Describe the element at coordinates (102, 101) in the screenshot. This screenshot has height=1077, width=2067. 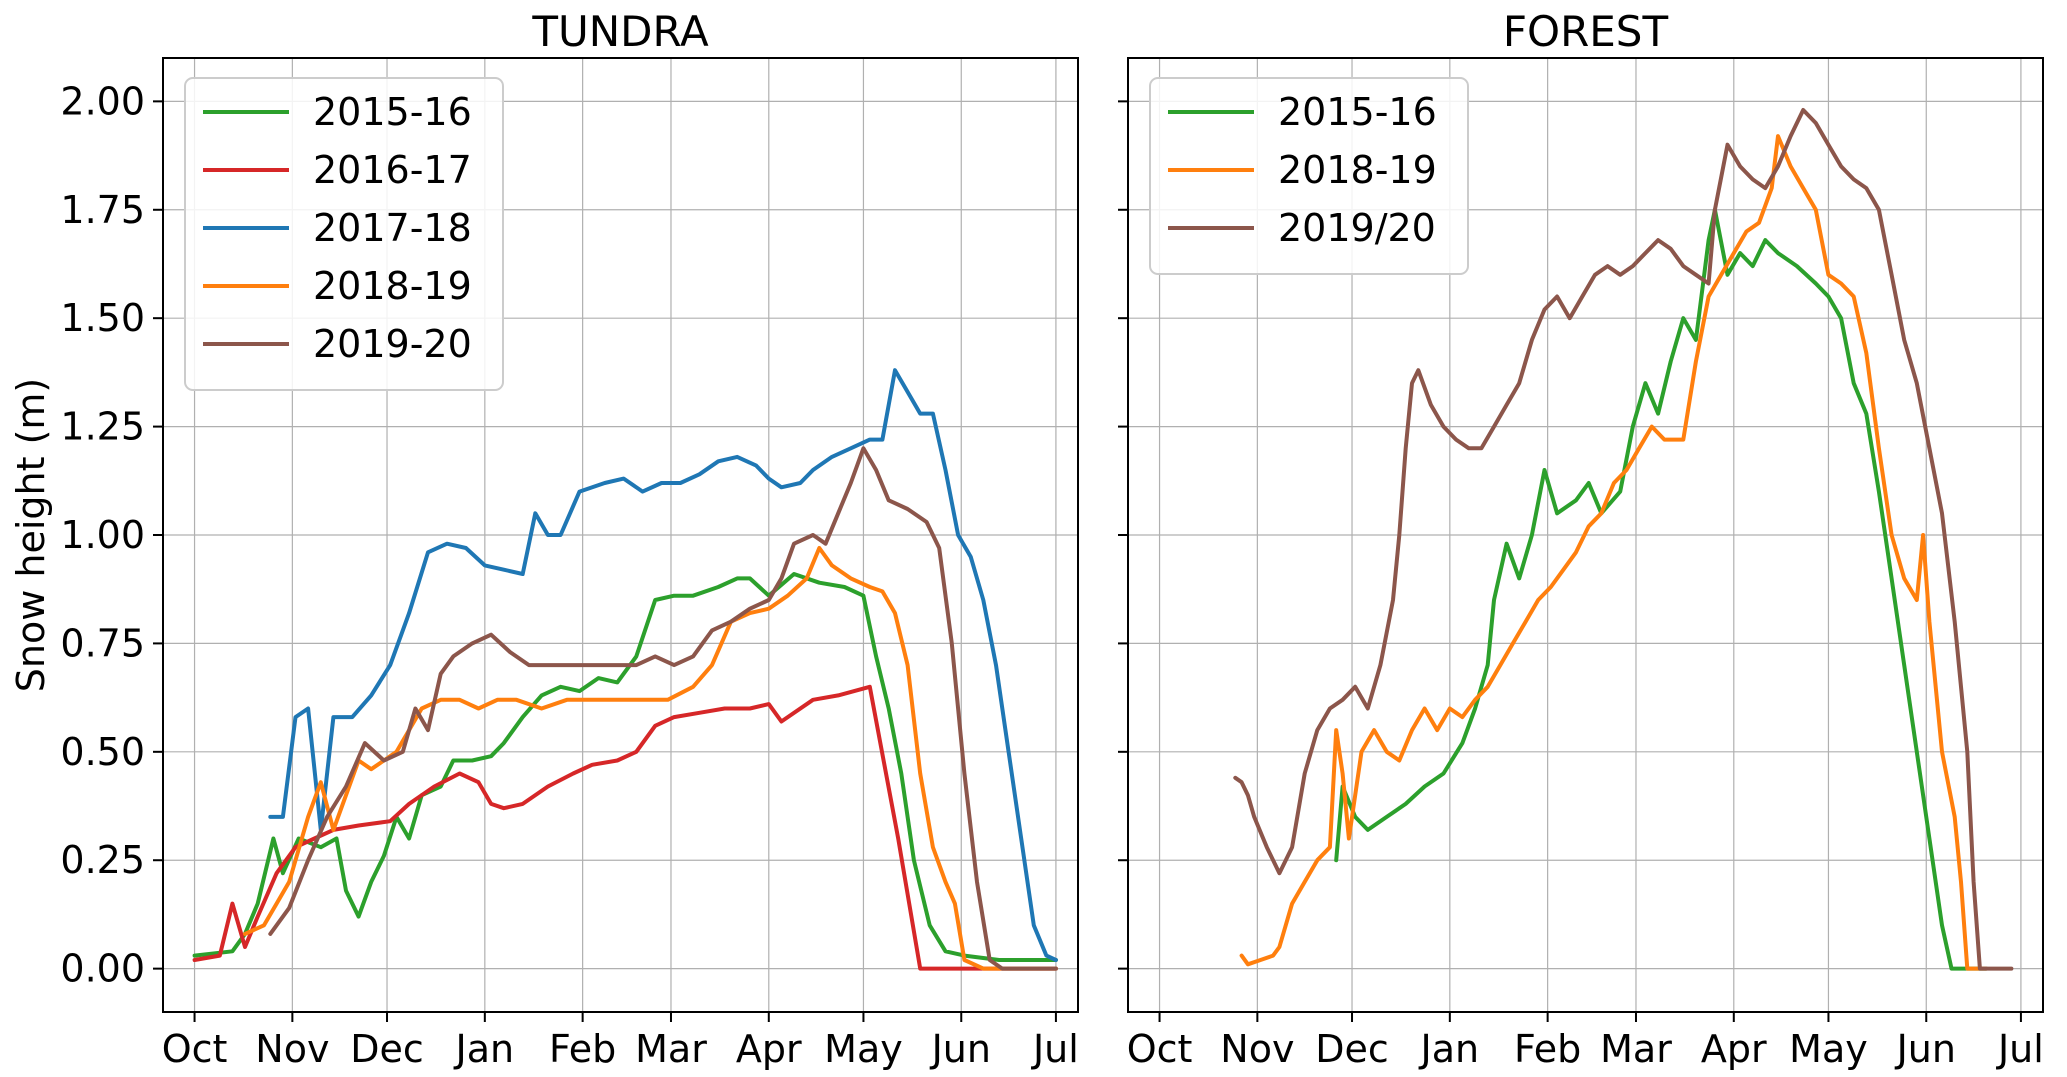
I see `y-tick-label: 2.00` at that location.